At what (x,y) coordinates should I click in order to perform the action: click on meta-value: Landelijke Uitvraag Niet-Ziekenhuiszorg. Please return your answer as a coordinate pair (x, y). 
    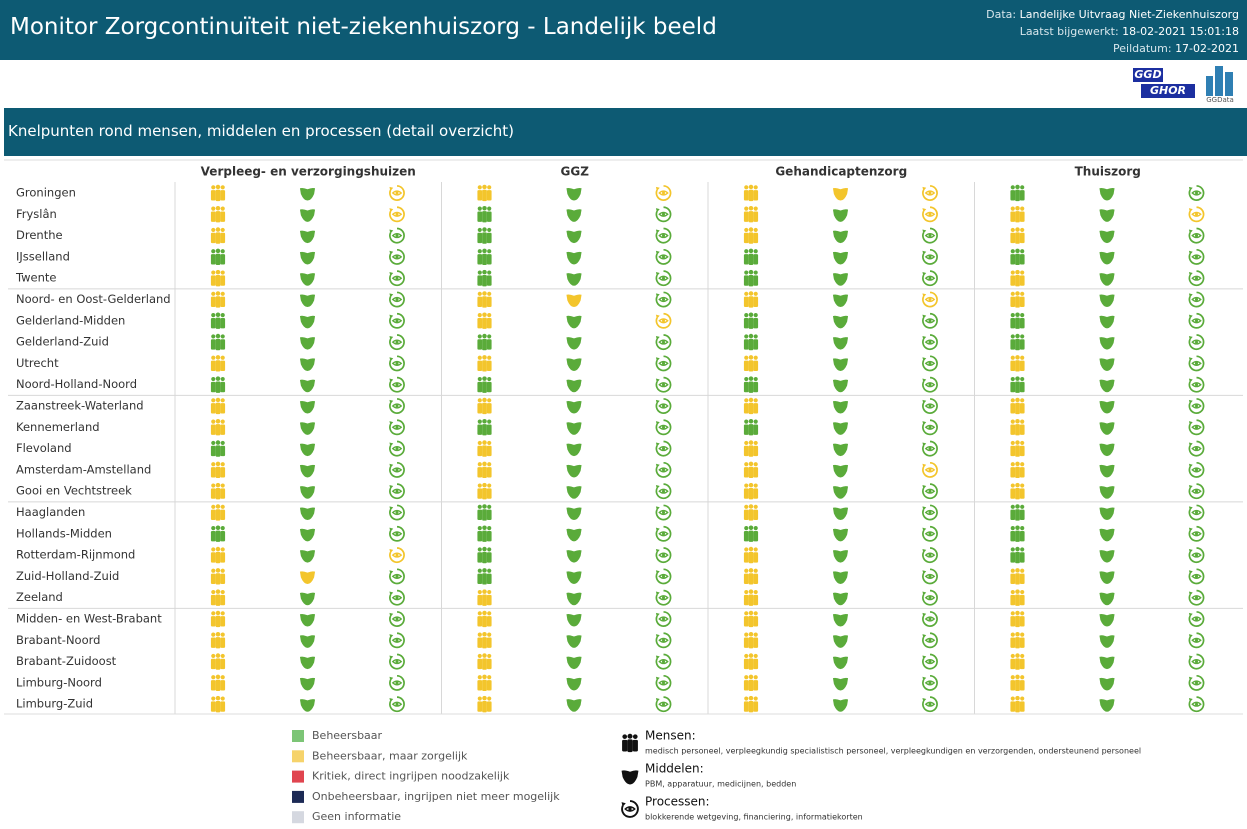
    Looking at the image, I should click on (1129, 14).